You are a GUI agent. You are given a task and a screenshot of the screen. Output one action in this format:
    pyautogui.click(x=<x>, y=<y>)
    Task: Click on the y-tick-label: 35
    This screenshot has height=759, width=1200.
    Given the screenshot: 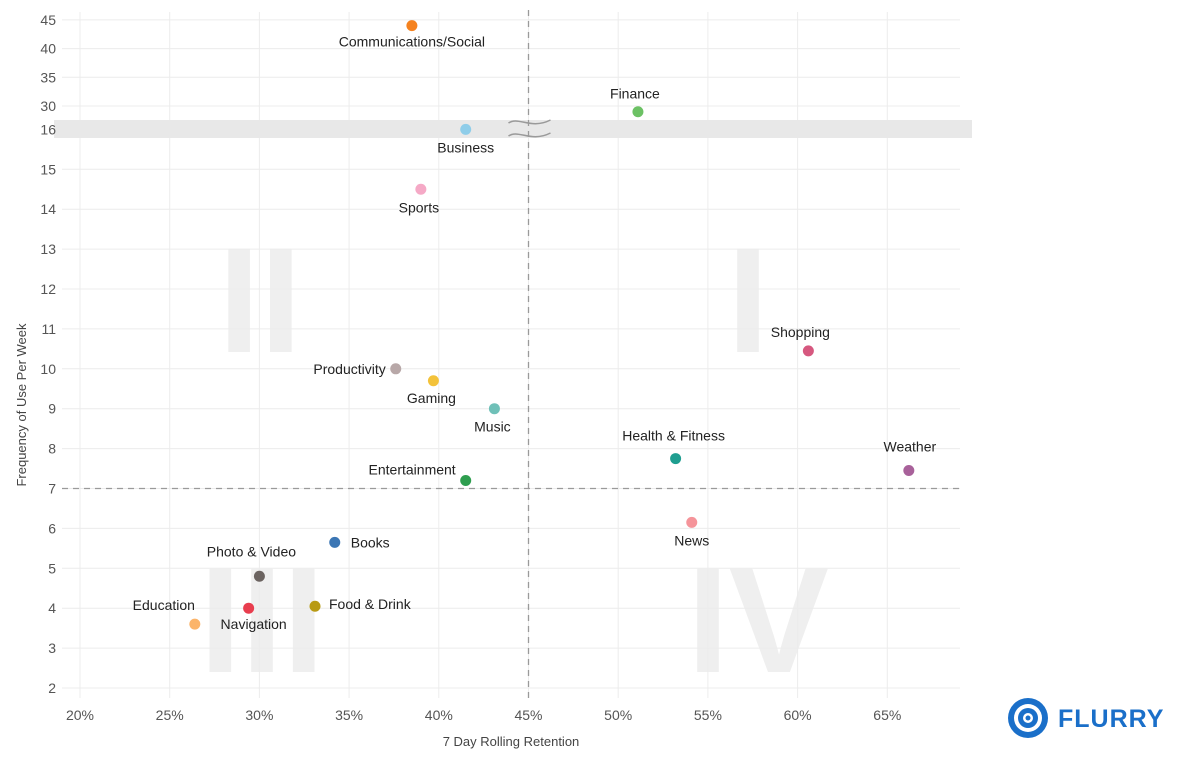 What is the action you would take?
    pyautogui.click(x=48, y=77)
    